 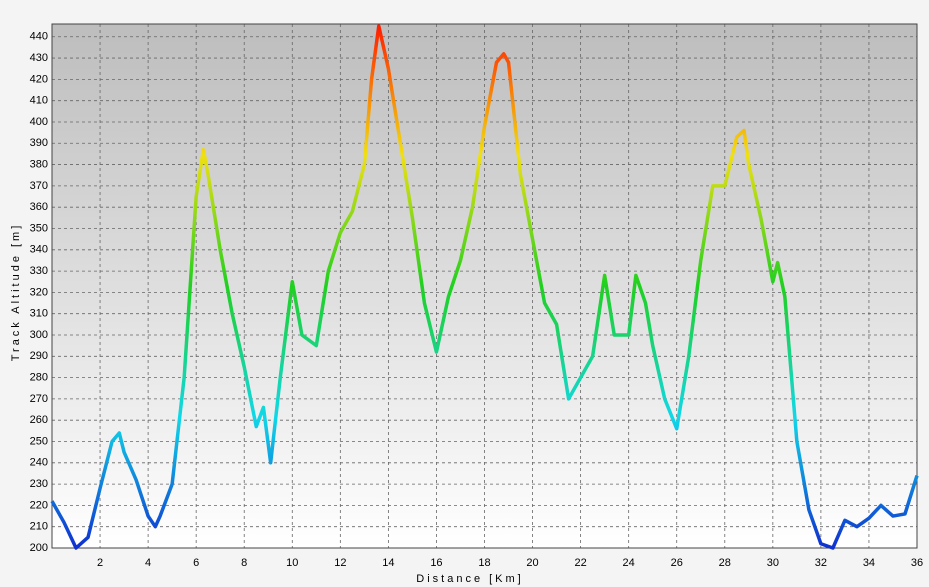 I want to click on y-tick-label: 260, so click(x=39, y=420).